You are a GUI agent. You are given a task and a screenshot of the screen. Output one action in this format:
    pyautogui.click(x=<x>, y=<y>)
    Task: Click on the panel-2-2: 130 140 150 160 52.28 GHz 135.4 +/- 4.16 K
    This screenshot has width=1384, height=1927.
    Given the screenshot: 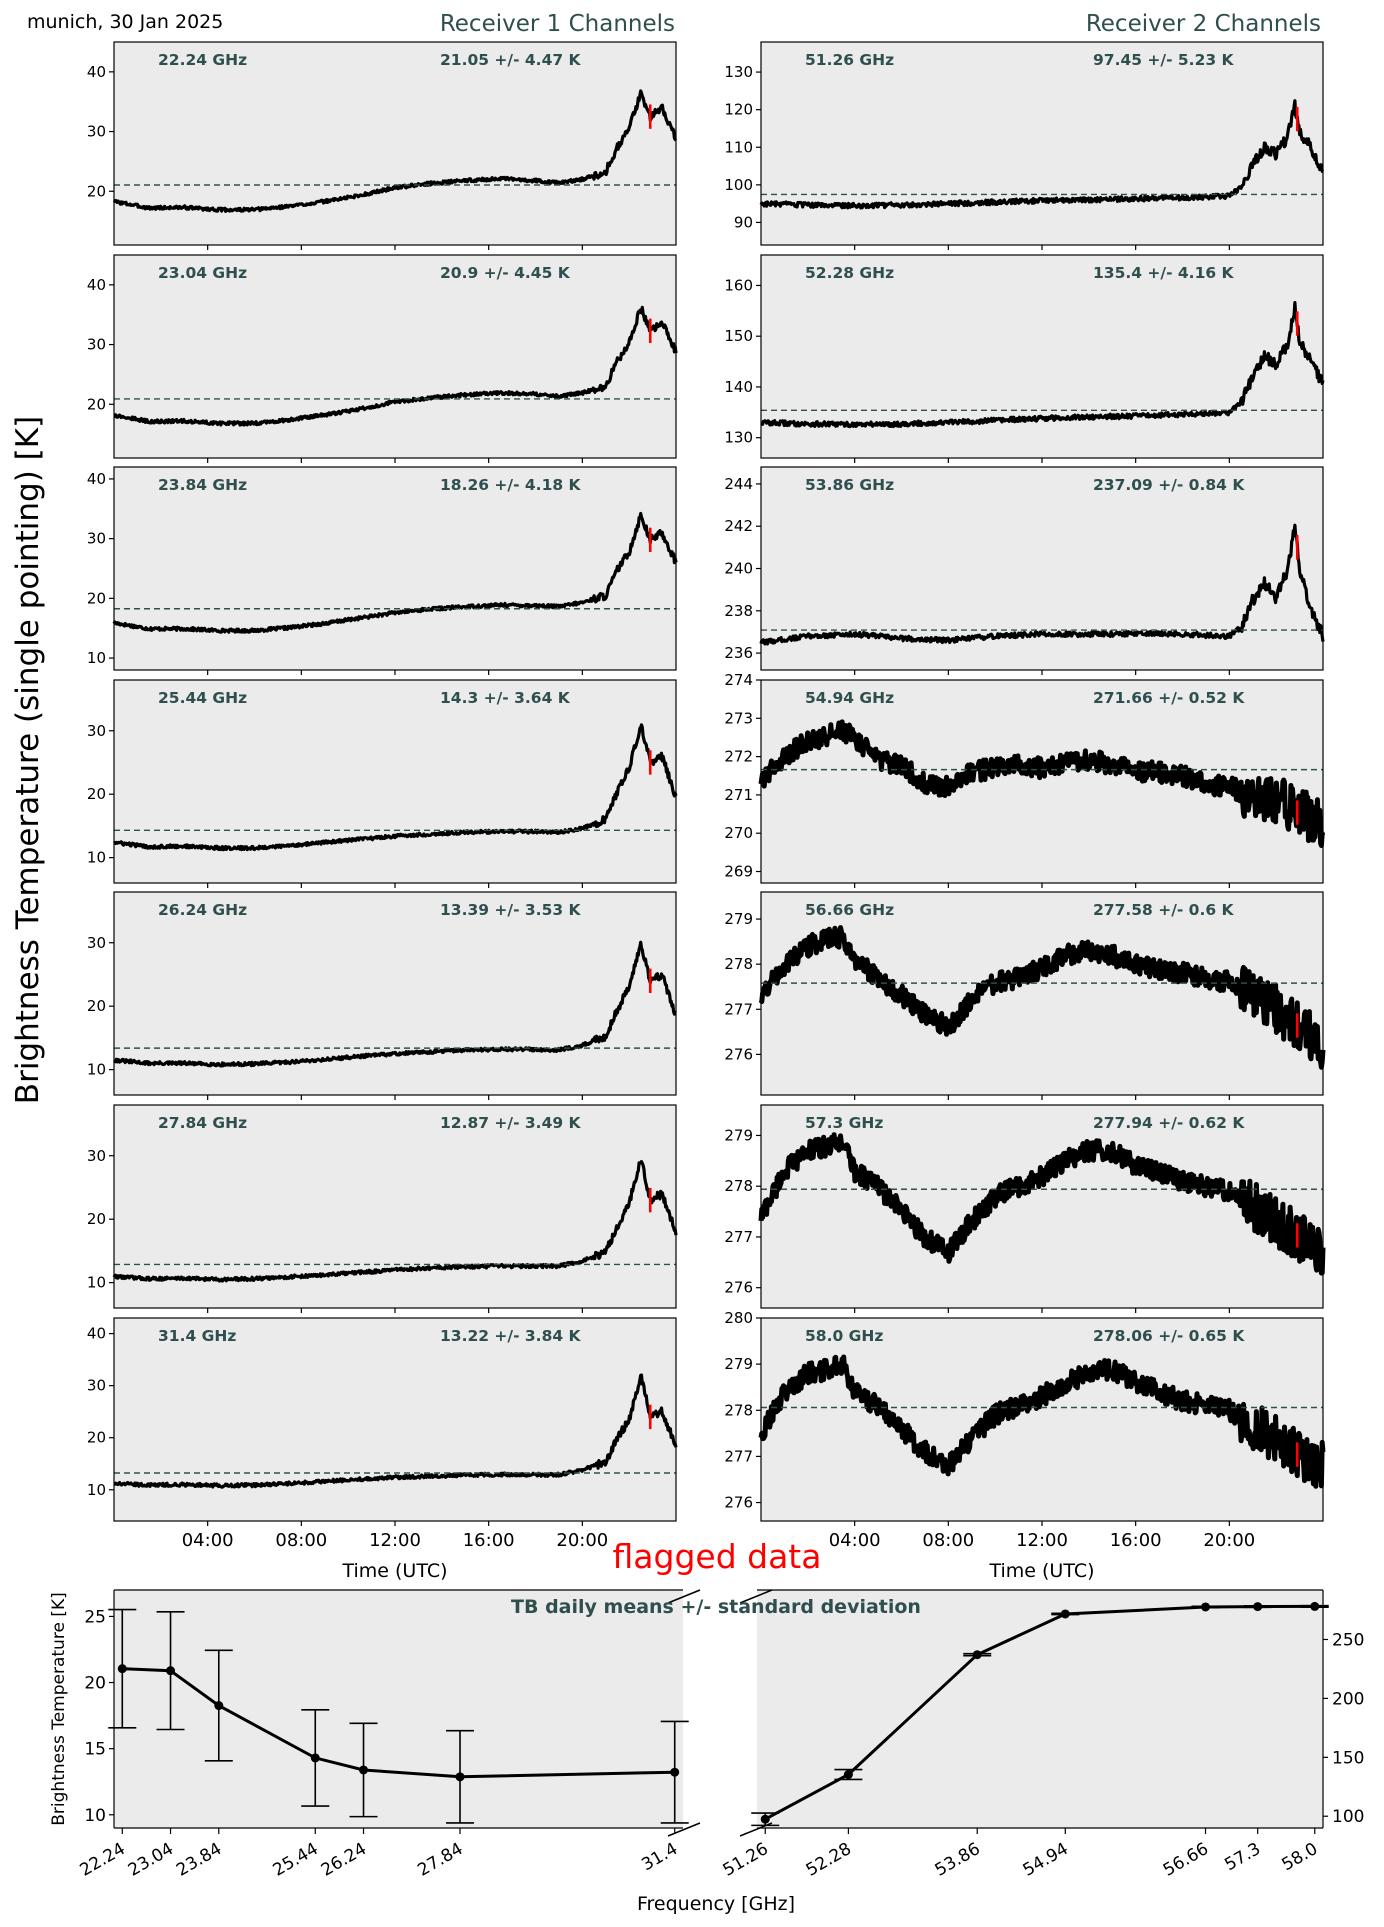 What is the action you would take?
    pyautogui.click(x=1024, y=358)
    